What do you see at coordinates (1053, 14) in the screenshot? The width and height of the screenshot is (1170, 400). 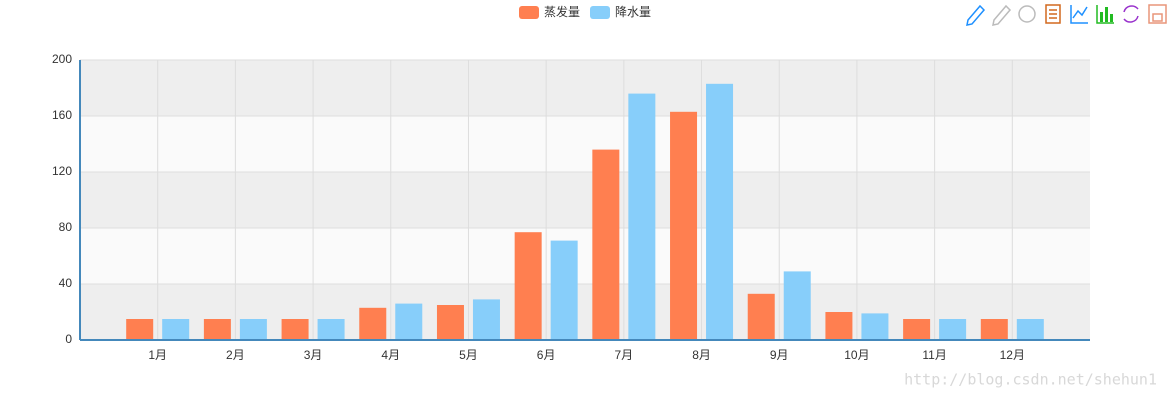 I see `tool-data-view` at bounding box center [1053, 14].